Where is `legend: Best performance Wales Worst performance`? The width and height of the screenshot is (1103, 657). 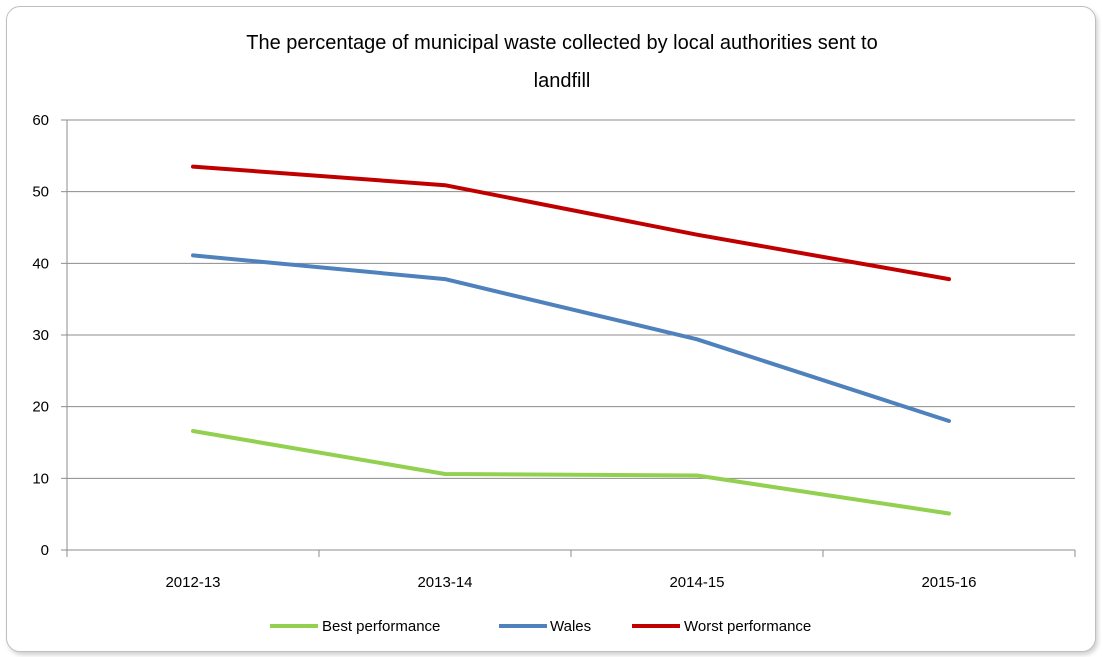
legend: Best performance Wales Worst performance is located at coordinates (540, 626).